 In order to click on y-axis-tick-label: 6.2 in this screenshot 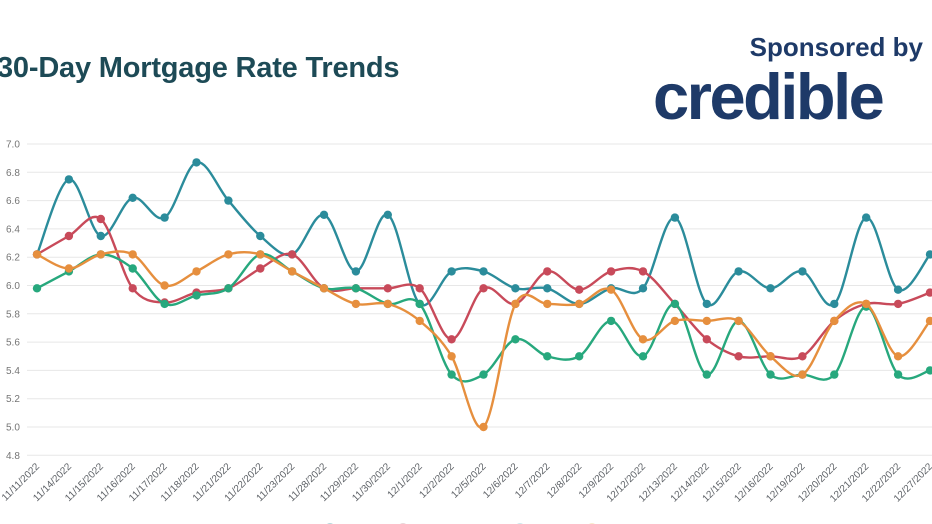, I will do `click(13, 258)`.